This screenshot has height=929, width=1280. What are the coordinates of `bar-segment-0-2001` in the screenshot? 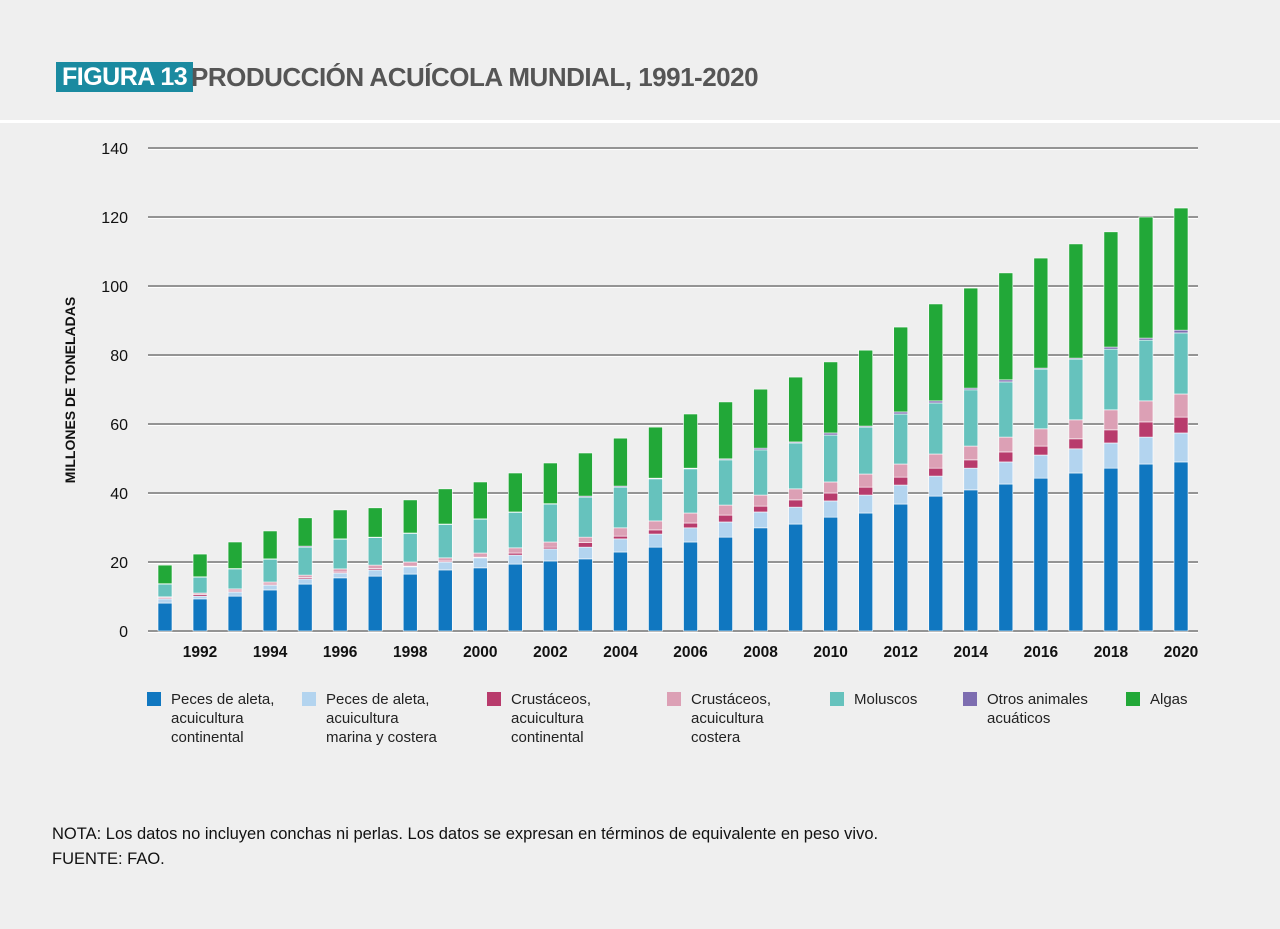 It's located at (515, 597).